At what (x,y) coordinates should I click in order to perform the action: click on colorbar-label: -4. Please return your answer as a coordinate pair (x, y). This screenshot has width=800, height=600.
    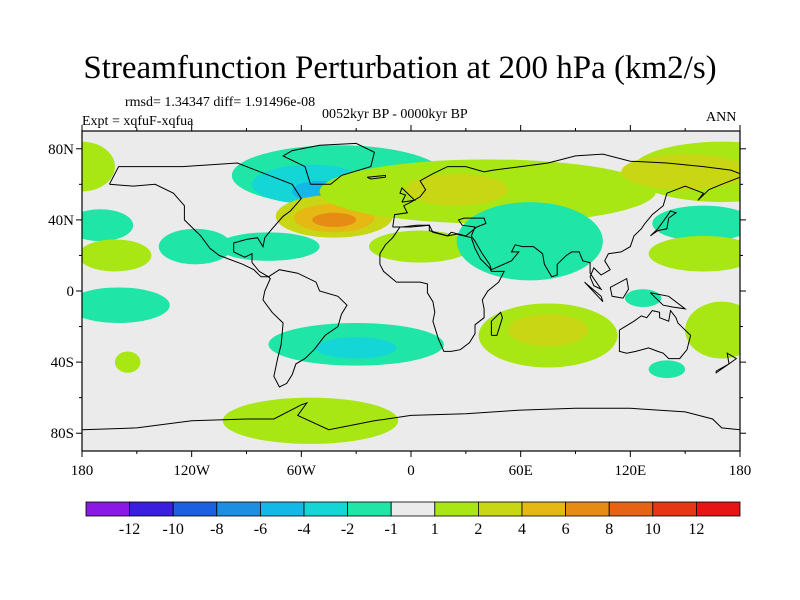
    Looking at the image, I should click on (303, 529).